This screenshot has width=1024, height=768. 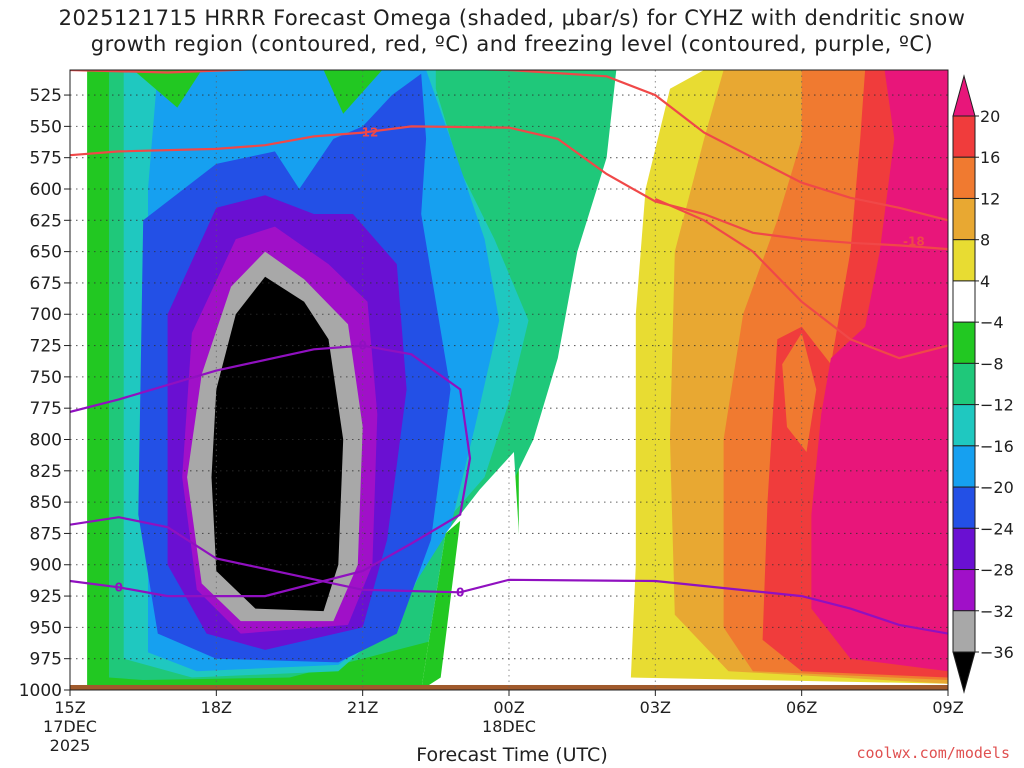 I want to click on colorbar-label: −8, so click(x=992, y=363).